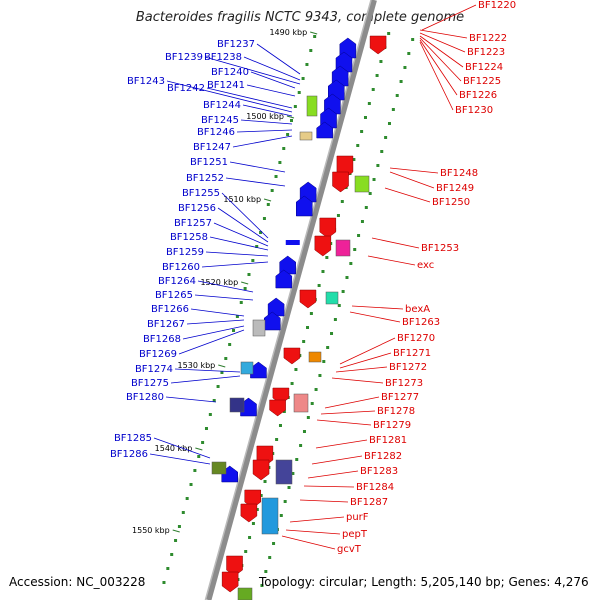 This screenshot has height=600, width=600. Describe the element at coordinates (226, 85) in the screenshot. I see `left-gene-label: BF1241` at that location.